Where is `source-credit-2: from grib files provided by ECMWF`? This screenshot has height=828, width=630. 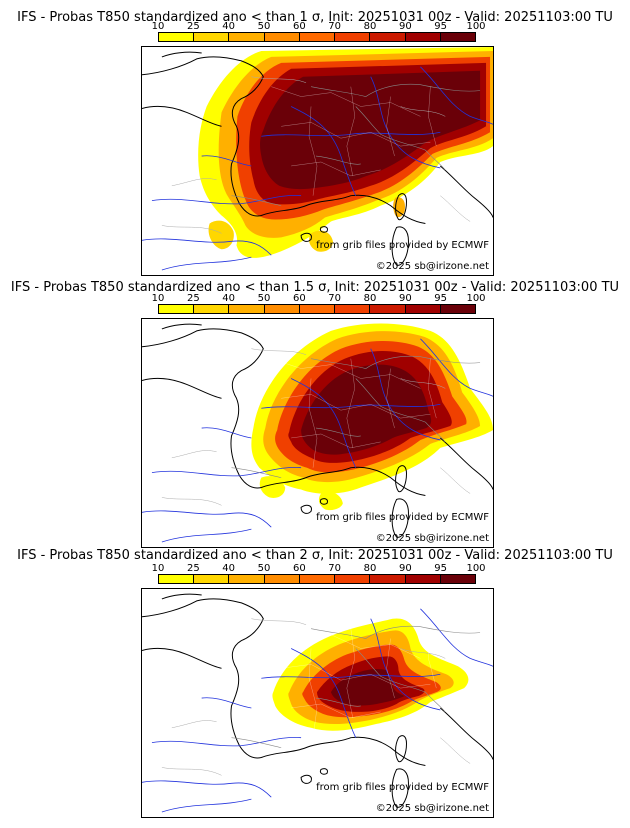
source-credit-2: from grib files provided by ECMWF is located at coordinates (402, 517).